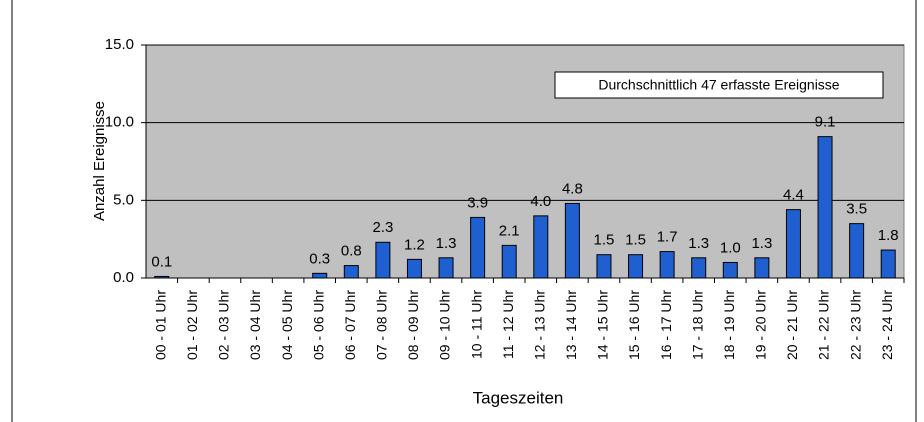  I want to click on value-label: 9.1, so click(825, 122).